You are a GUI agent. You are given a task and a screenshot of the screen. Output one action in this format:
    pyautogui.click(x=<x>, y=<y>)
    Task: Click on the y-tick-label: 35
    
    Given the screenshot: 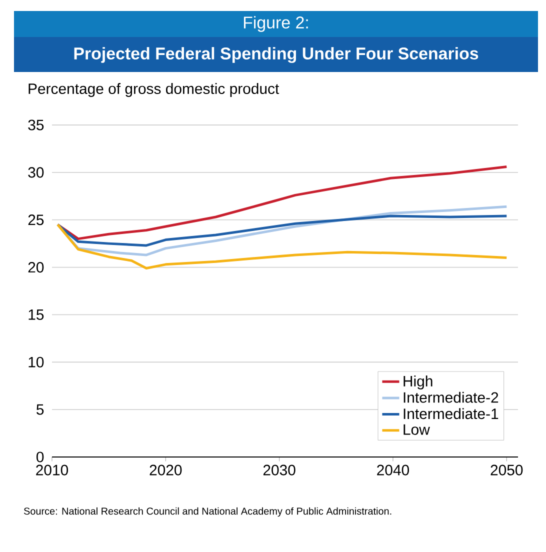 What is the action you would take?
    pyautogui.click(x=36, y=125)
    